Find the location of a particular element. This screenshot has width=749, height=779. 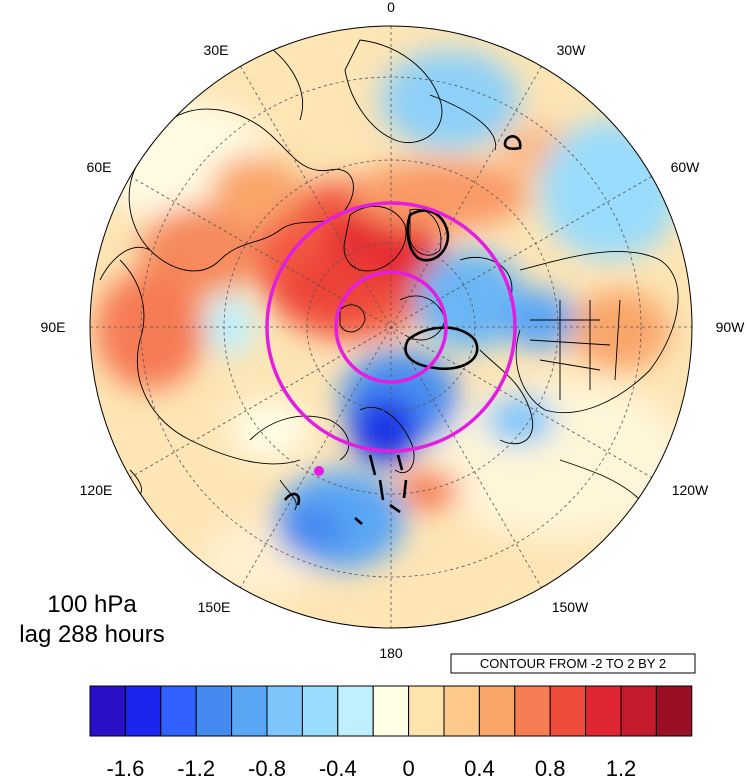

colorbar-tick-labels: -1.6 -1.2 -0.8 -0.4 0 0.4 0.8 1.2 is located at coordinates (371, 767).